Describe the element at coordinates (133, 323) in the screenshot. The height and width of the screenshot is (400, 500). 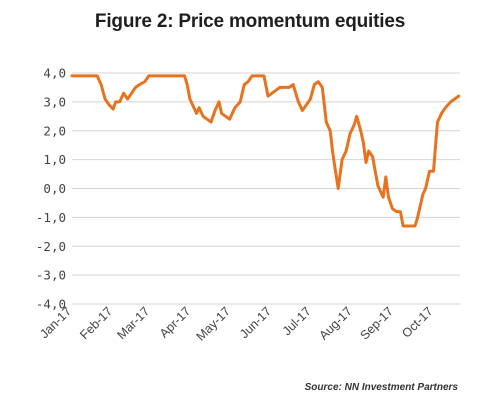
I see `x-tick-label: Mar-17` at that location.